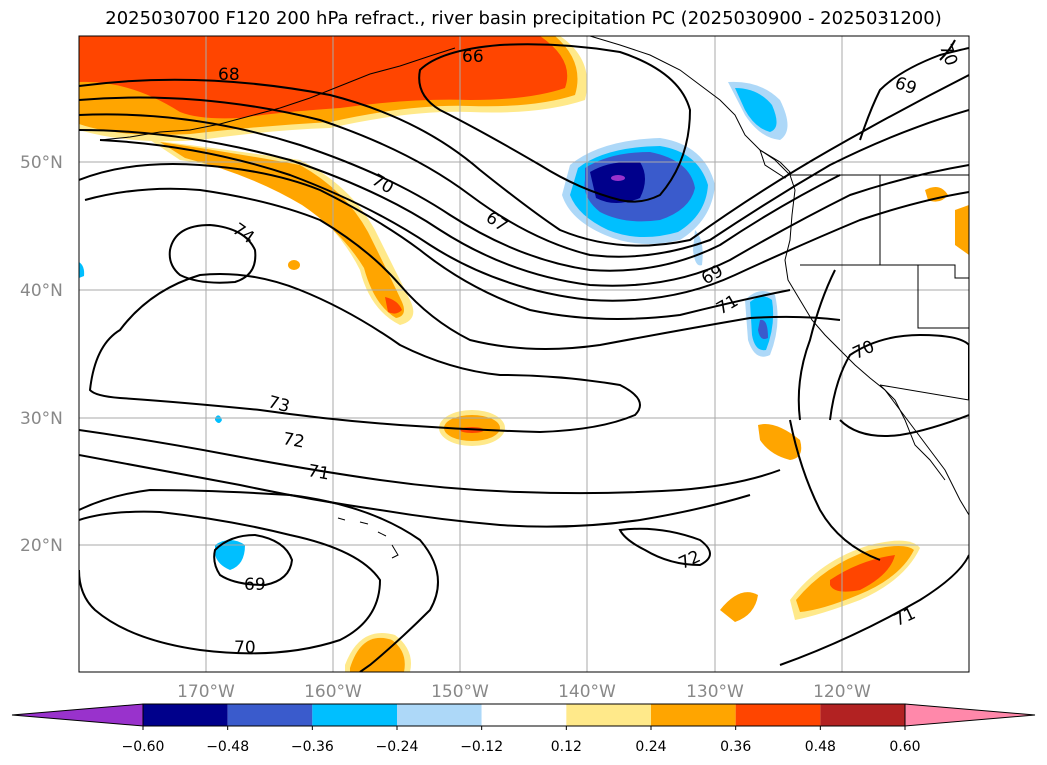  What do you see at coordinates (715, 692) in the screenshot?
I see `lon-label-130w: 130°W` at bounding box center [715, 692].